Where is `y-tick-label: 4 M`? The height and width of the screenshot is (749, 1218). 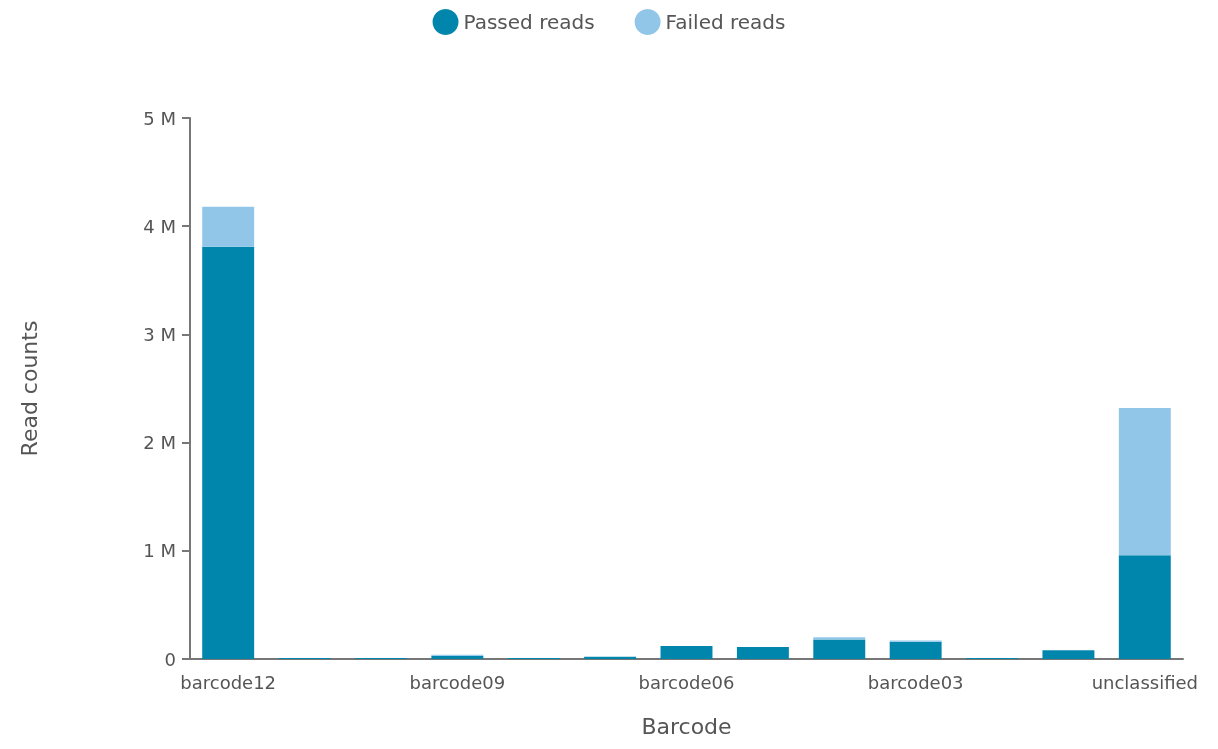
y-tick-label: 4 M is located at coordinates (159, 226).